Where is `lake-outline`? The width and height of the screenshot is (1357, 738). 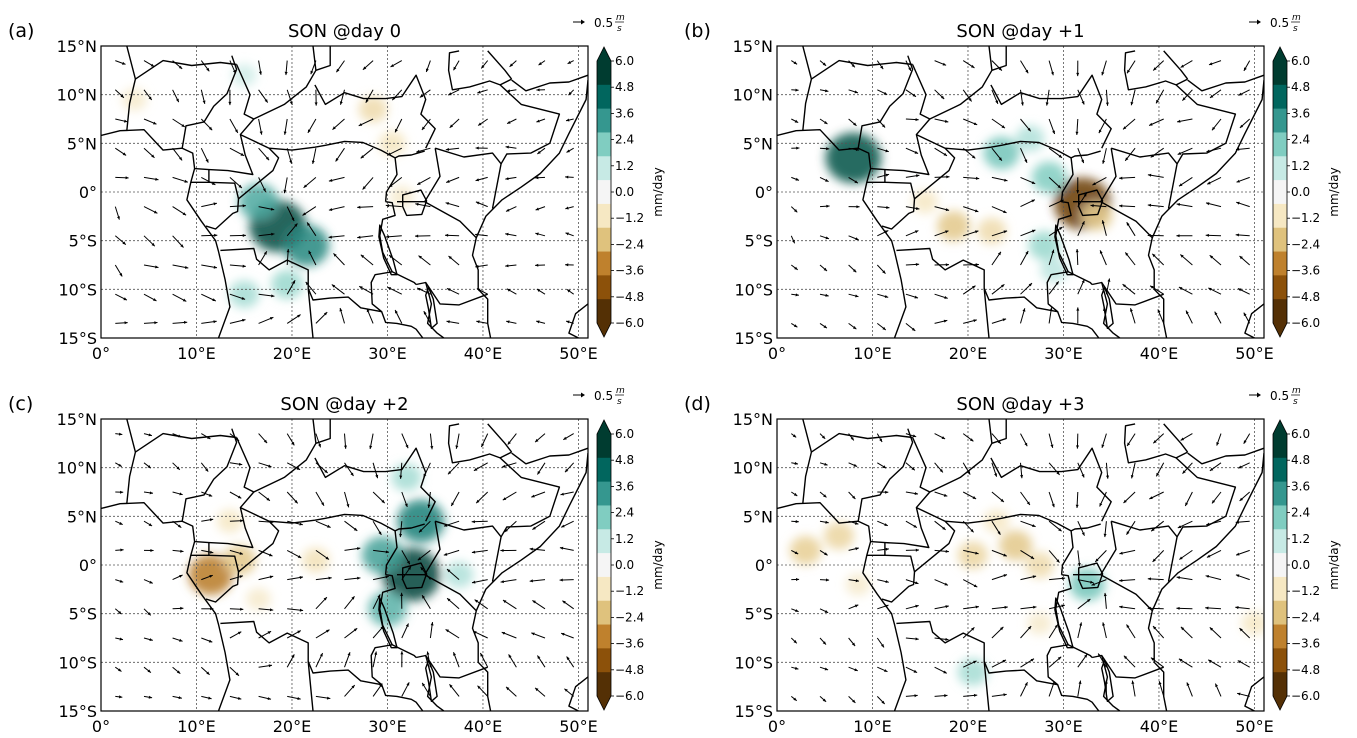 lake-outline is located at coordinates (1091, 203).